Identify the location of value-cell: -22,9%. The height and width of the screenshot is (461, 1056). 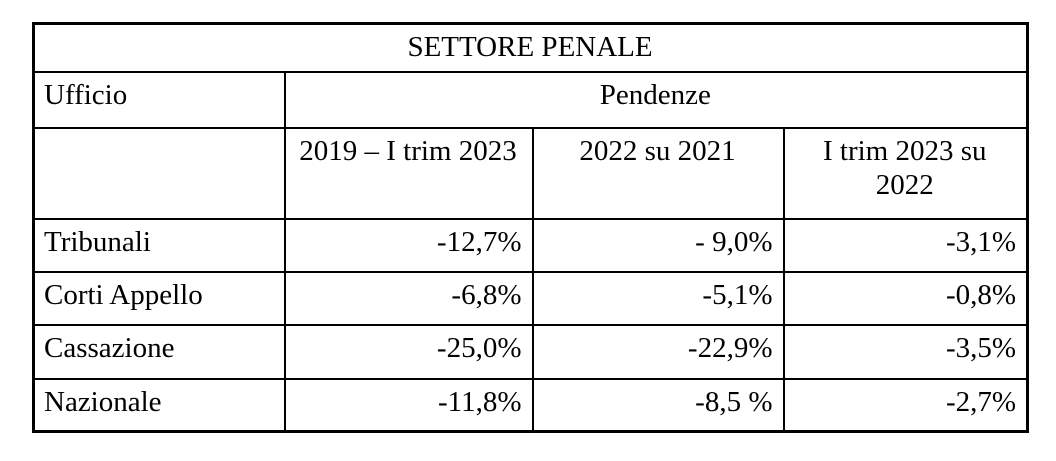
(658, 351).